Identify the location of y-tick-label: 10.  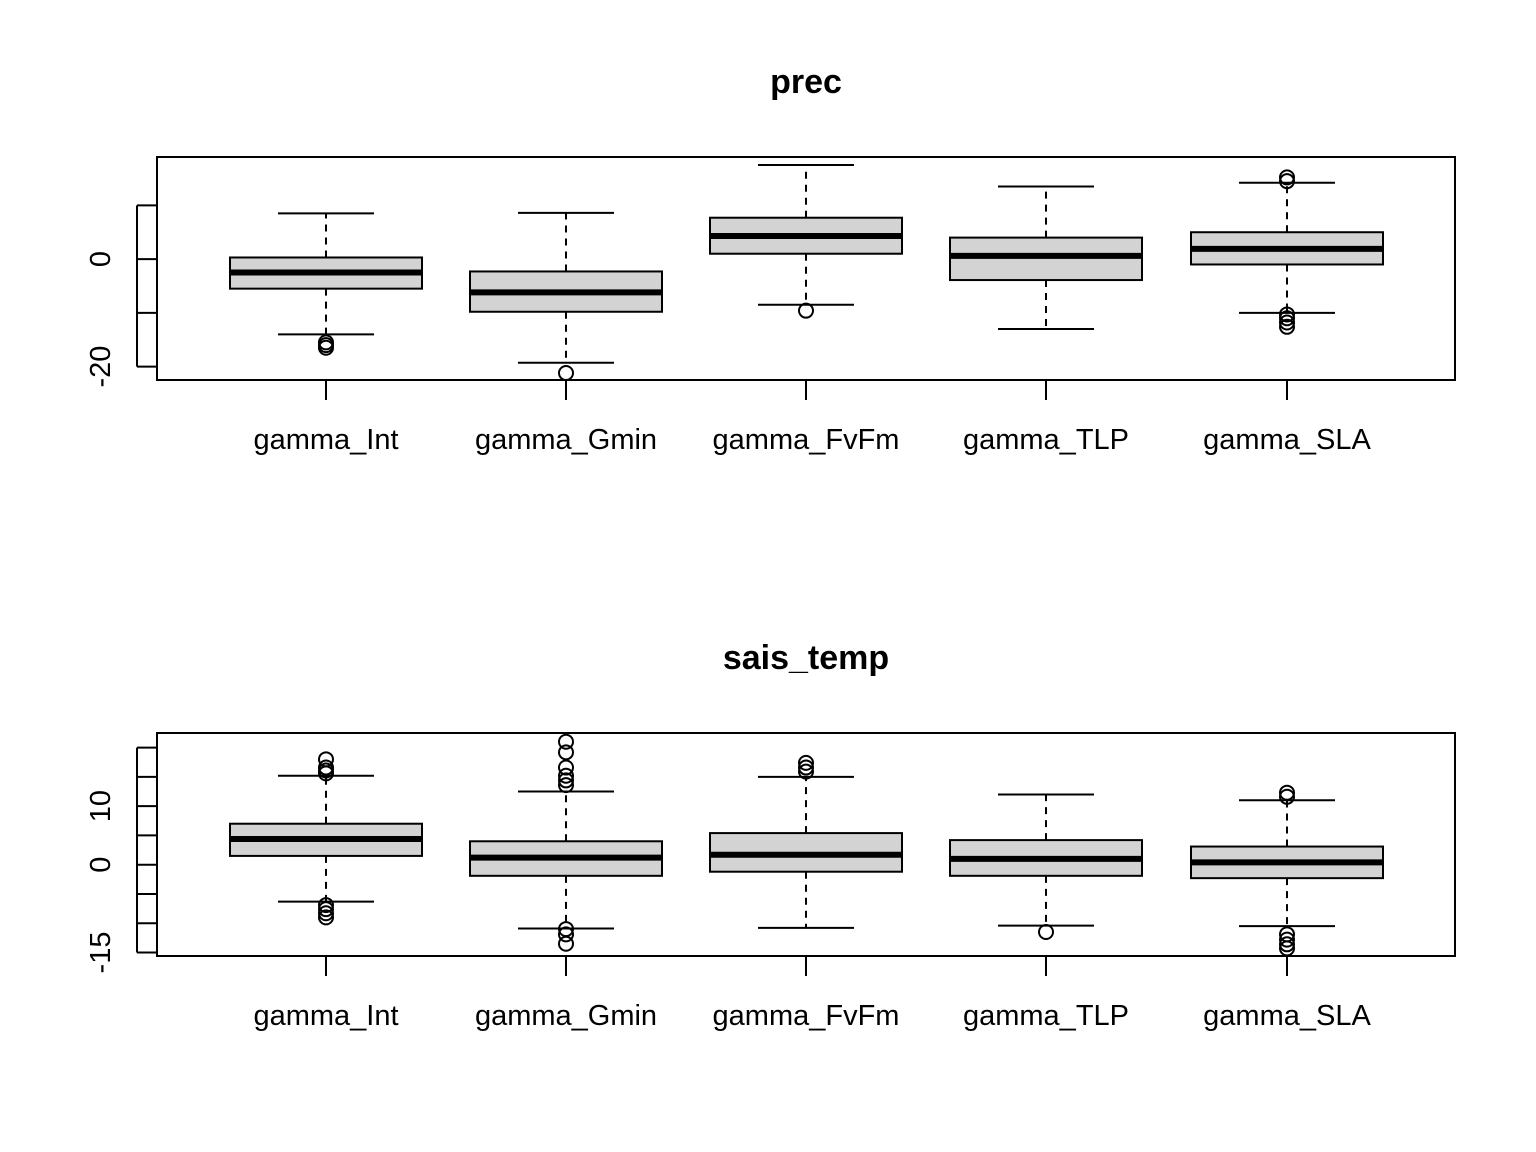
(101, 806).